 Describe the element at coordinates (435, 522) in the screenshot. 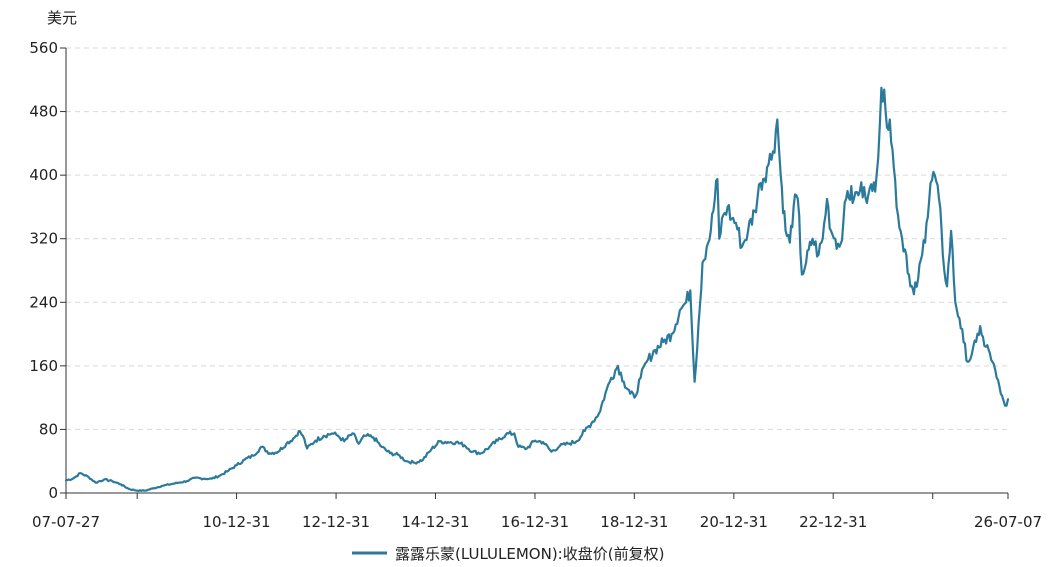

I see `x-tick-label: 14-12-31` at that location.